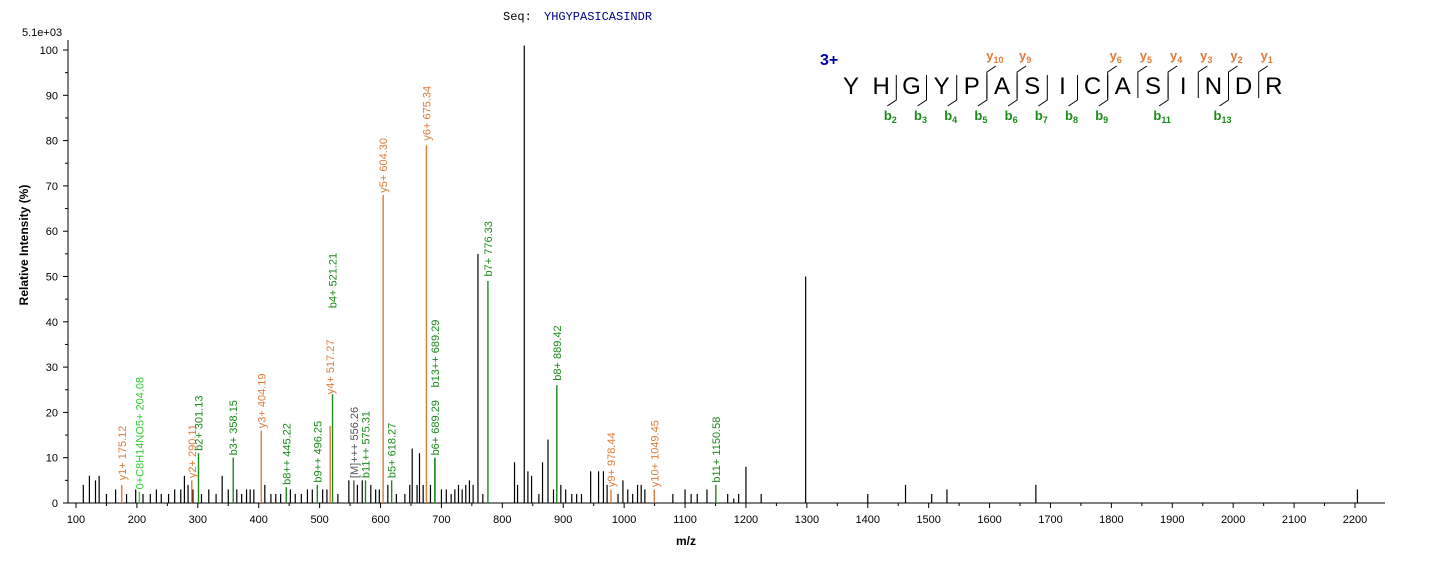 This screenshot has width=1436, height=562. I want to click on peak-label: y4+ 517.27, so click(331, 367).